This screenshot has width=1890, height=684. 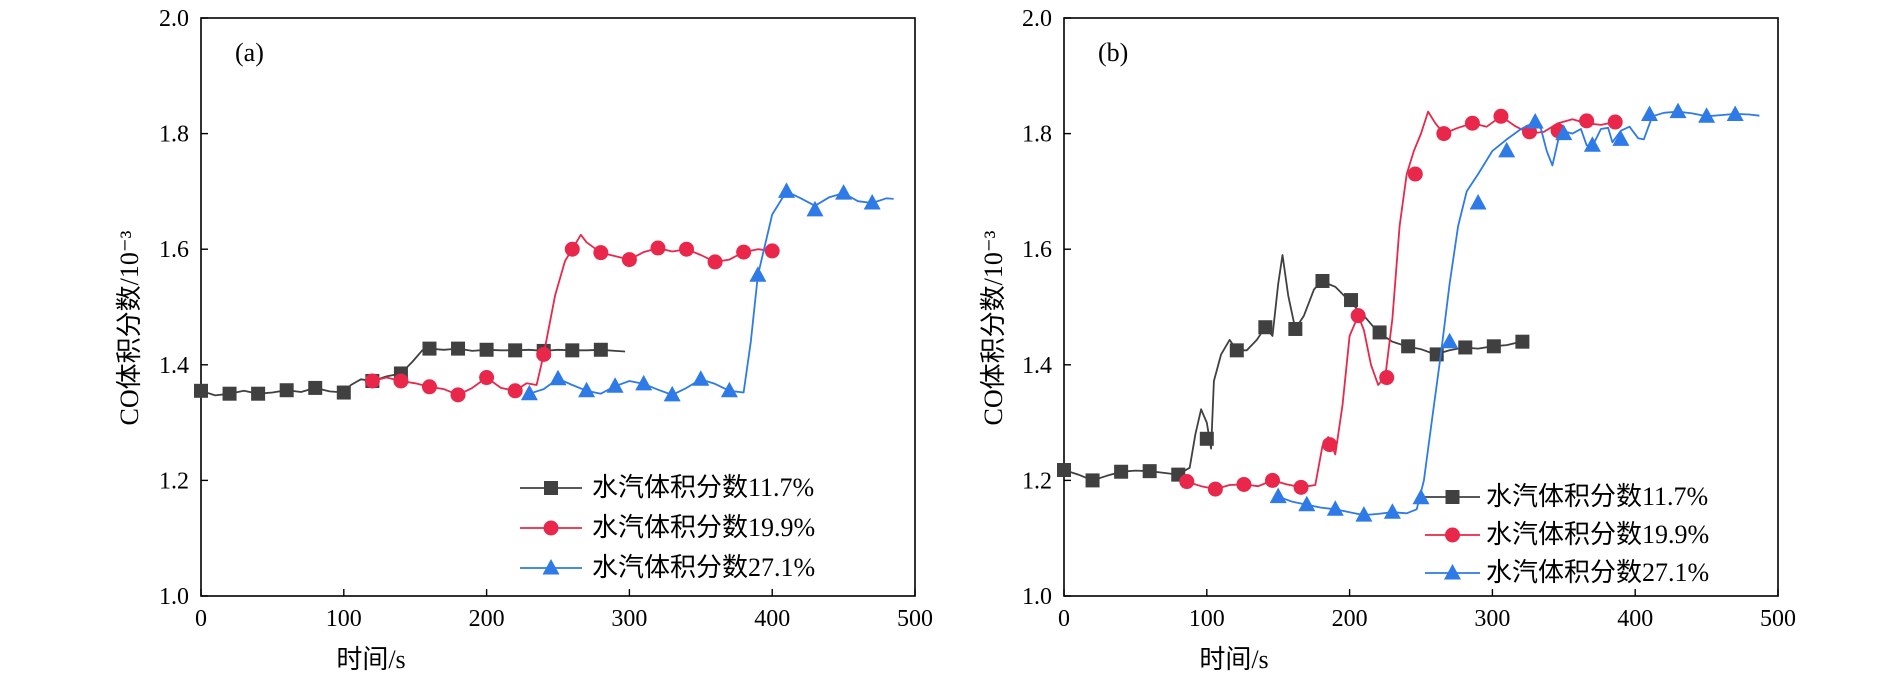 What do you see at coordinates (772, 619) in the screenshot?
I see `panel-a-x-tick-label: 400` at bounding box center [772, 619].